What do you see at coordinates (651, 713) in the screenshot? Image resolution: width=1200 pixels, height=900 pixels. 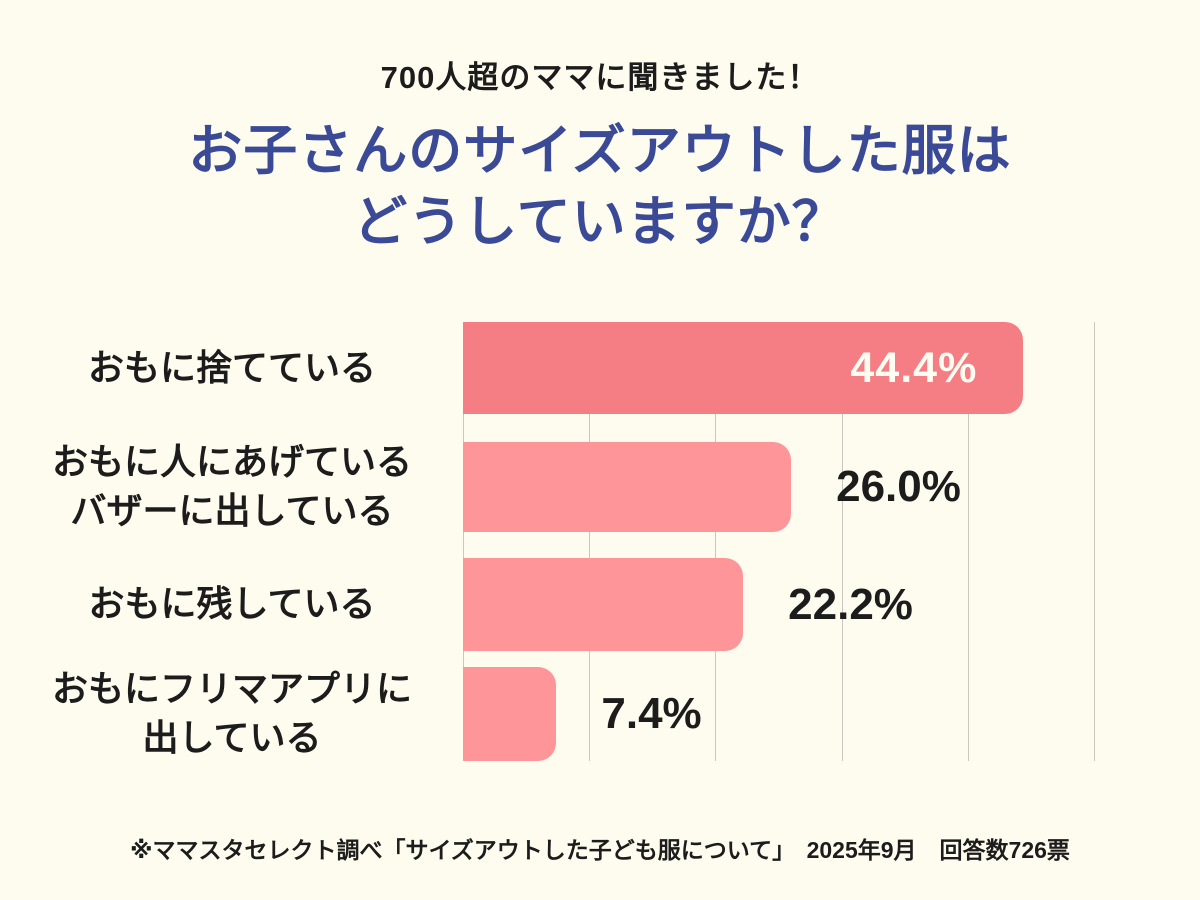 I see `value-label: 7.4%` at bounding box center [651, 713].